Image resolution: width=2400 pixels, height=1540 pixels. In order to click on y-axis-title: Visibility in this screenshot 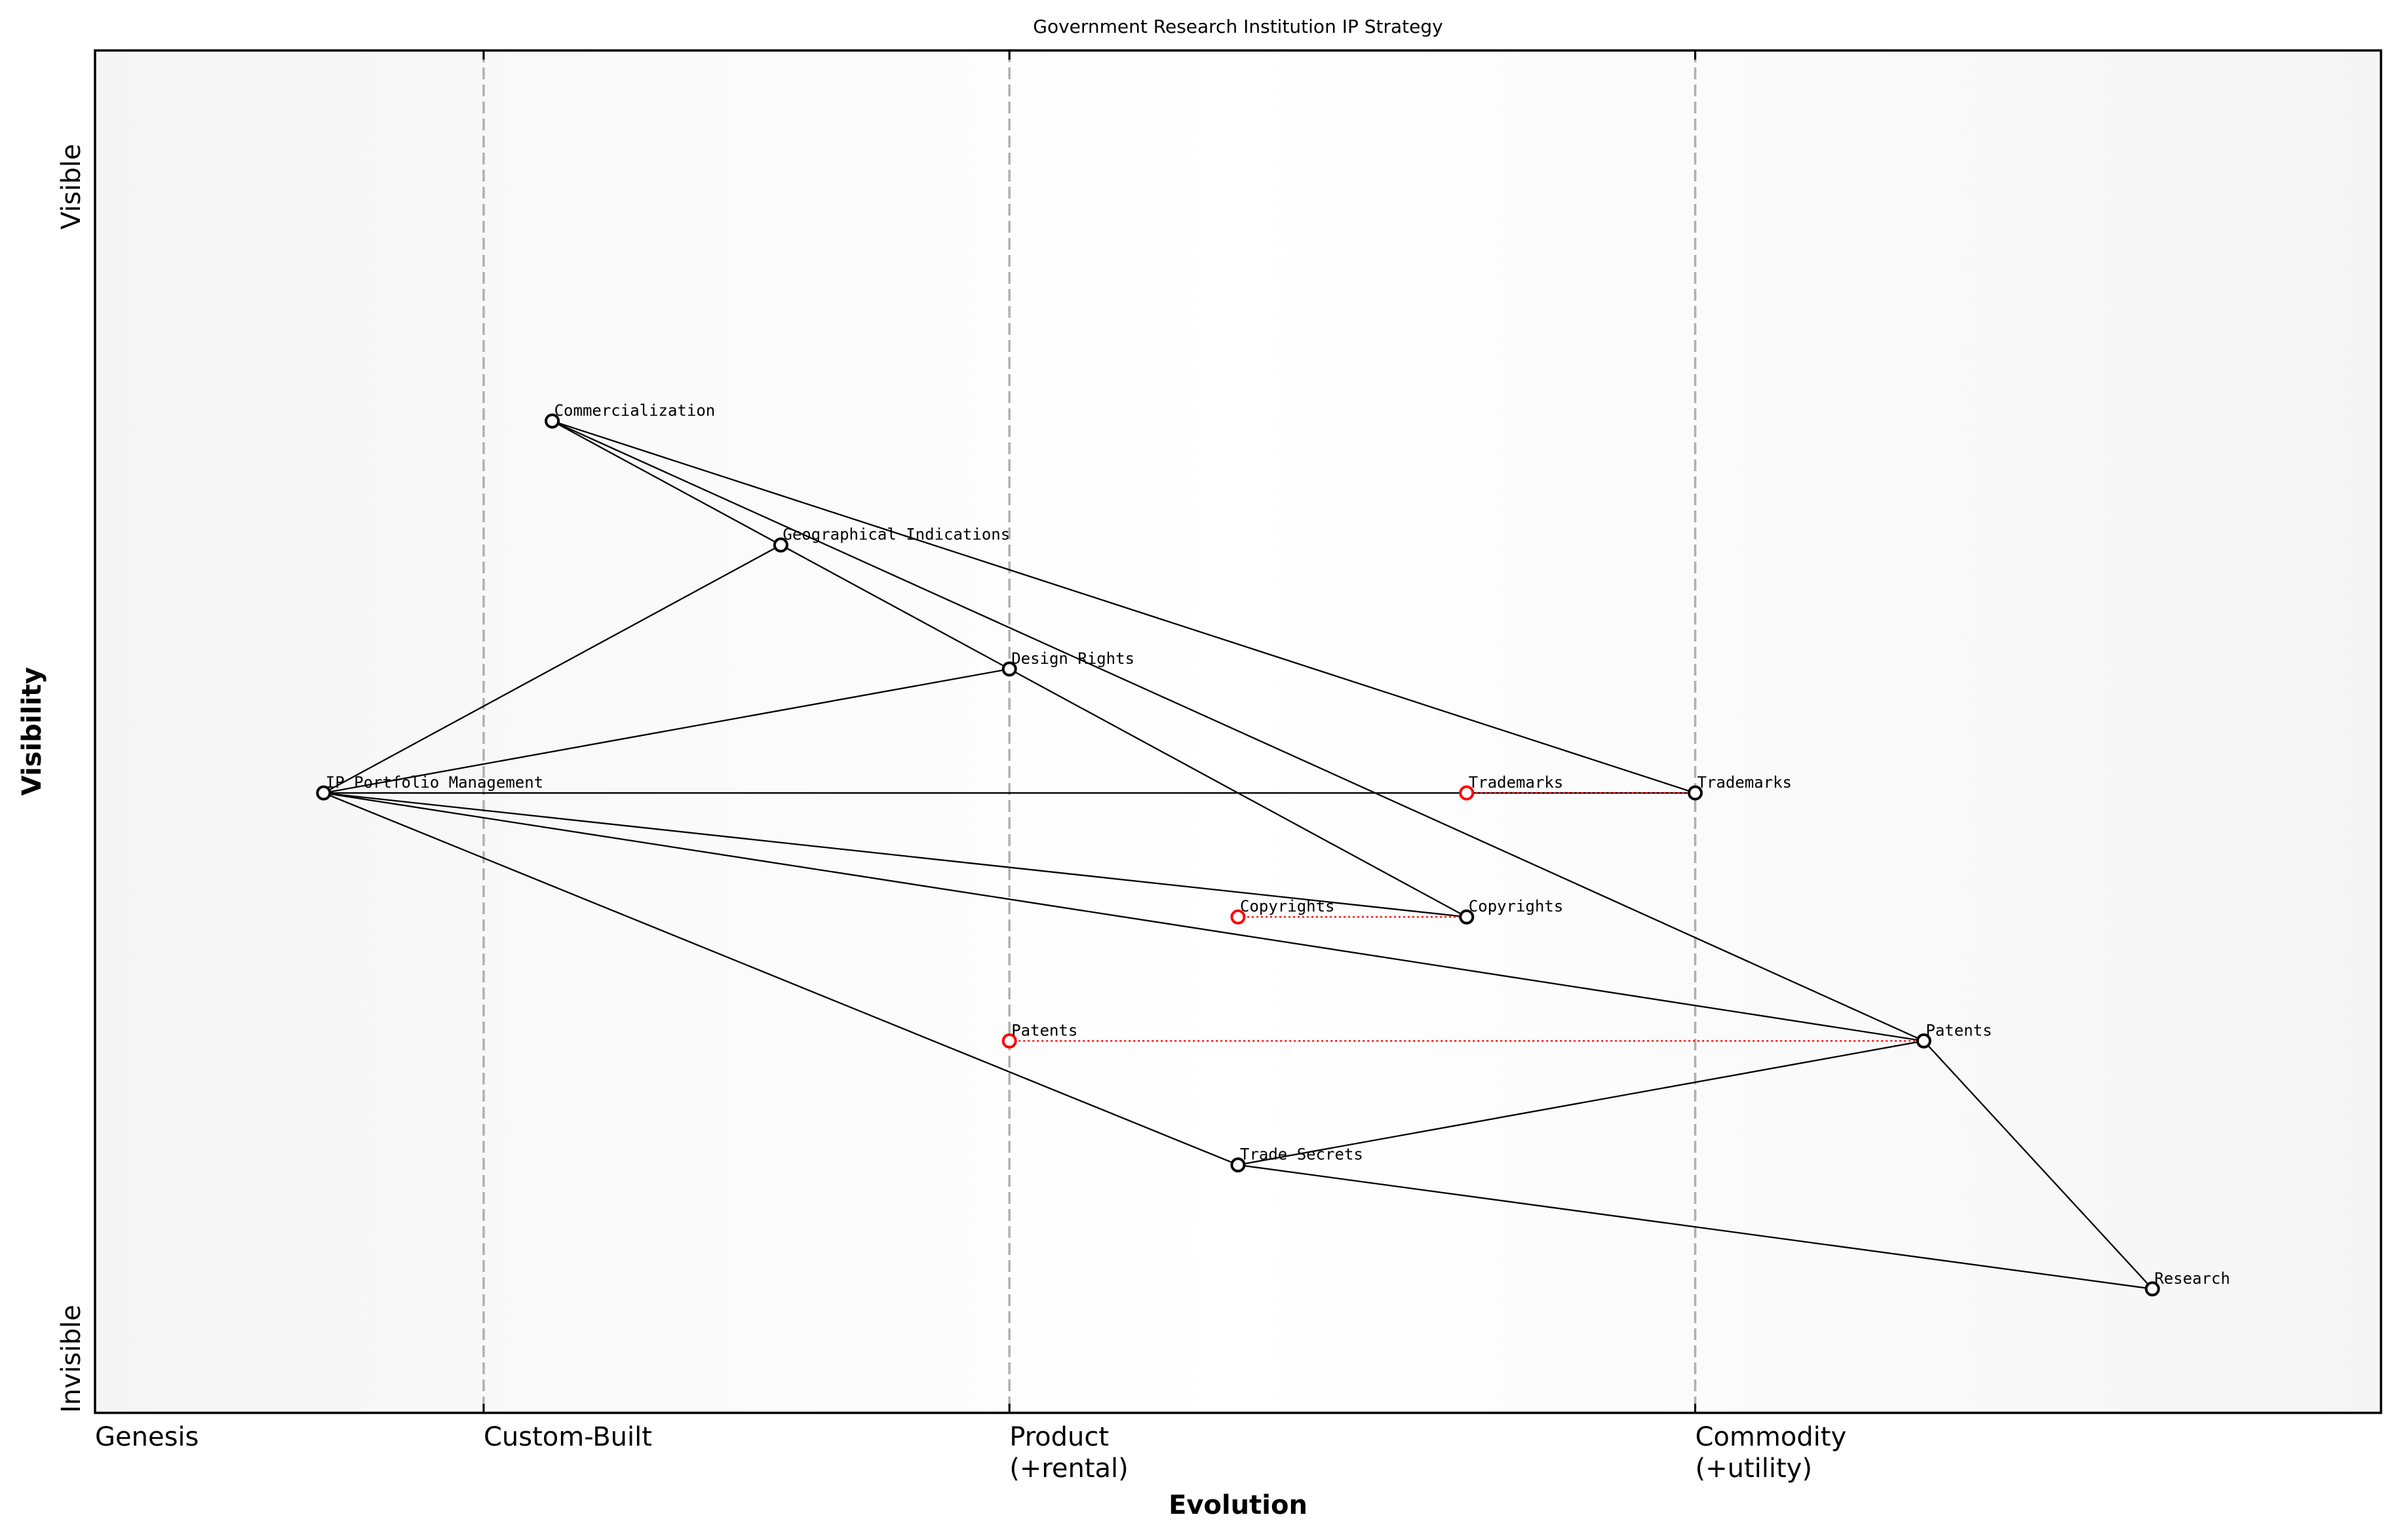, I will do `click(32, 731)`.